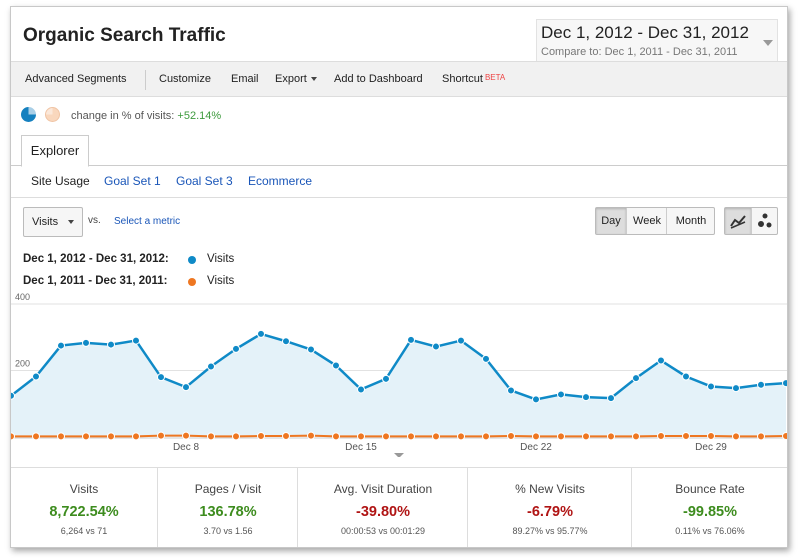 The width and height of the screenshot is (800, 558). Describe the element at coordinates (95, 281) in the screenshot. I see `legend-2011-range: Dec 1, 2011 - Dec 31, 2011:` at that location.